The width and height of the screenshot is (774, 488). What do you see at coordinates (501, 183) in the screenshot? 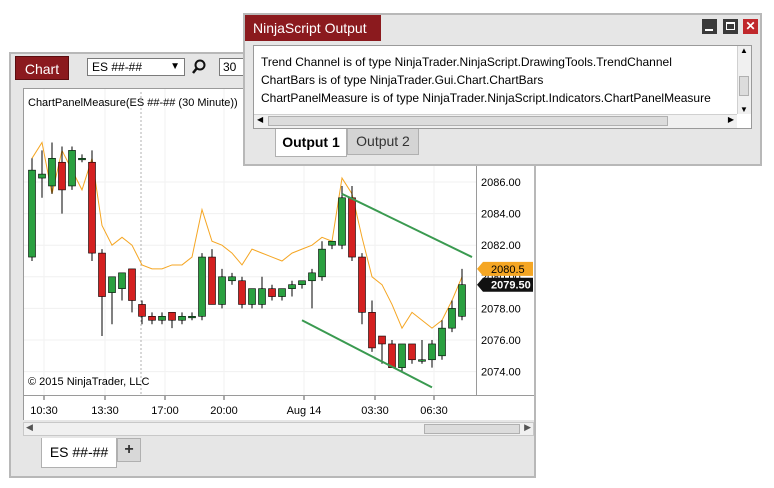
I see `price-tick-label: 2086.00` at bounding box center [501, 183].